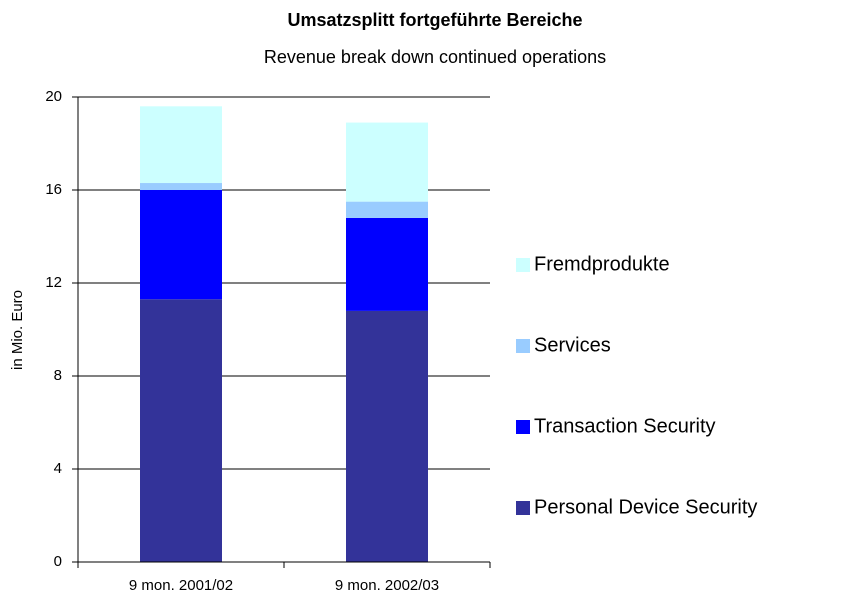 This screenshot has height=603, width=846. I want to click on legend-label: Personal Device Security, so click(645, 507).